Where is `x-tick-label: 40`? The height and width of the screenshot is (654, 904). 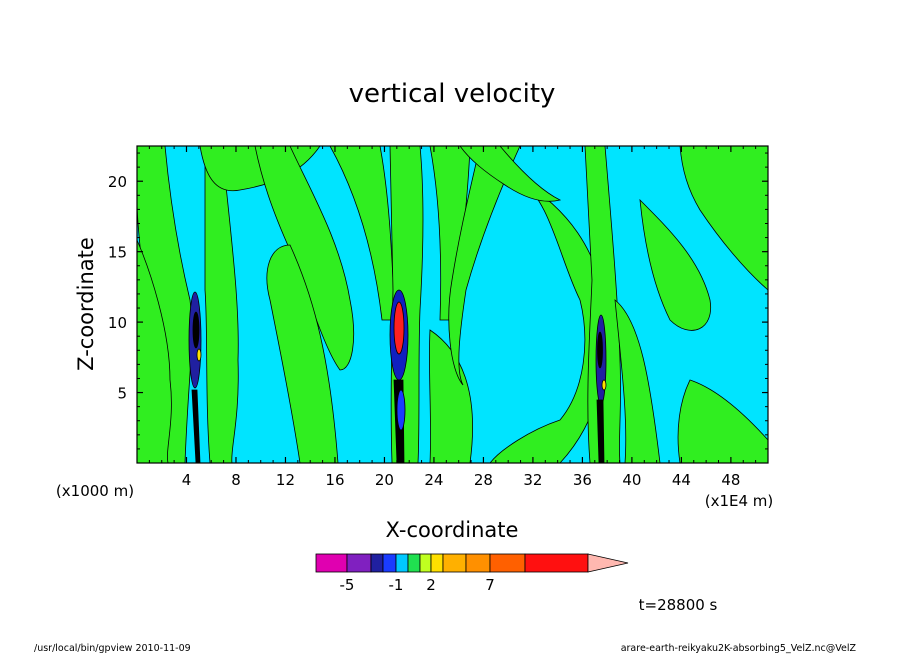 x-tick-label: 40 is located at coordinates (631, 480).